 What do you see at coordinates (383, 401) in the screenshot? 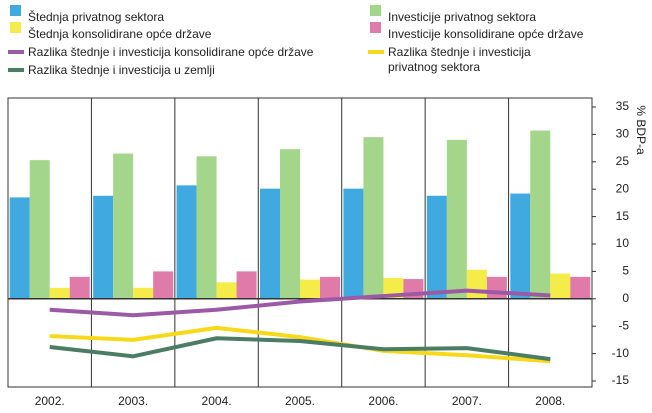
I see `x-tick-label: 2006.` at bounding box center [383, 401].